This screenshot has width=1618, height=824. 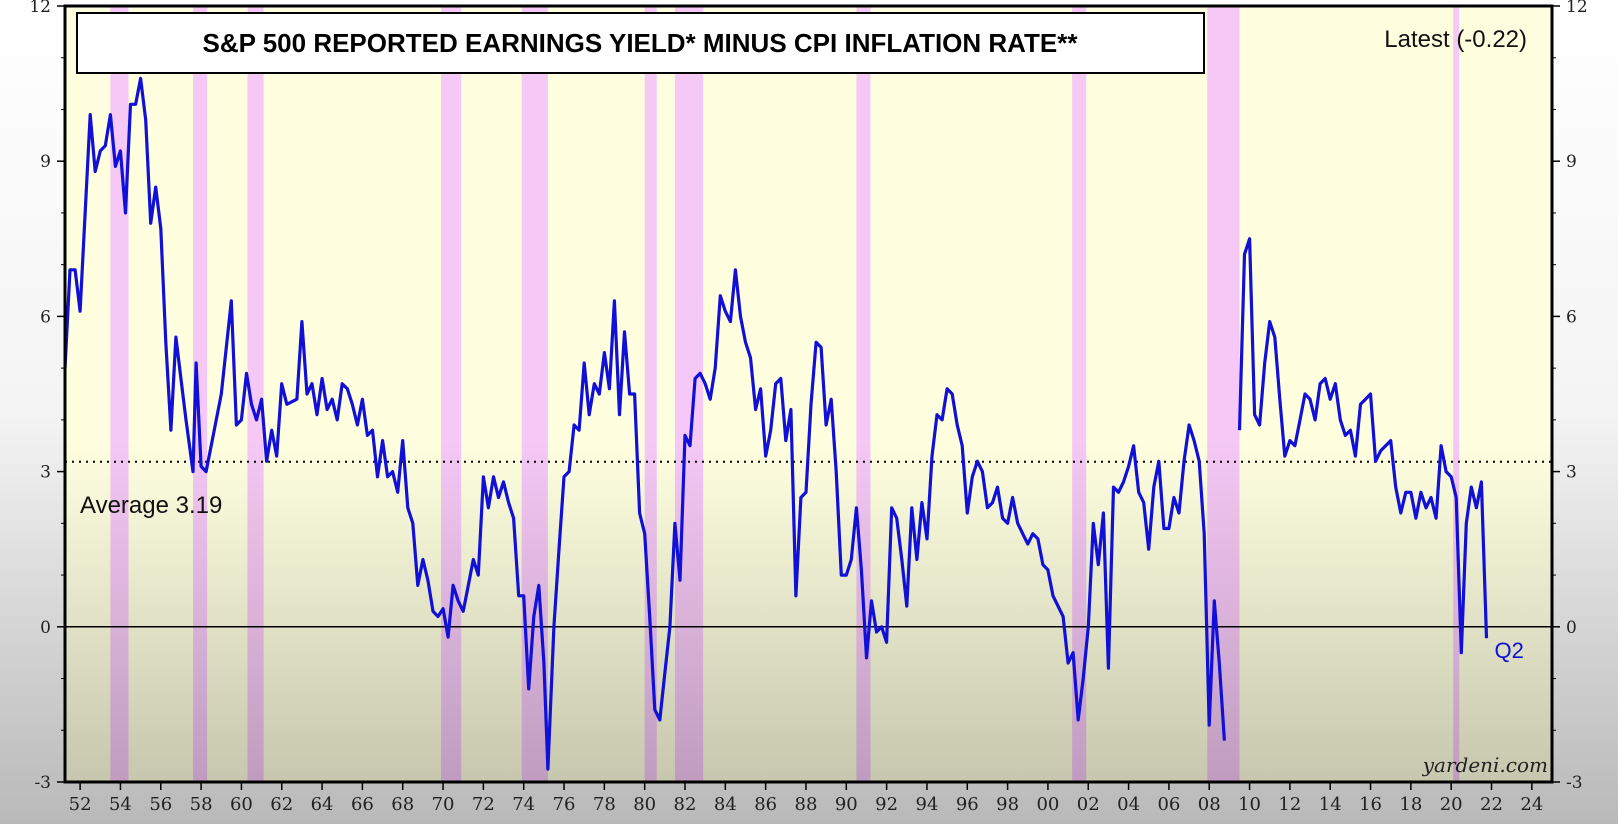 What do you see at coordinates (967, 804) in the screenshot?
I see `x-tick-label-22: 96` at bounding box center [967, 804].